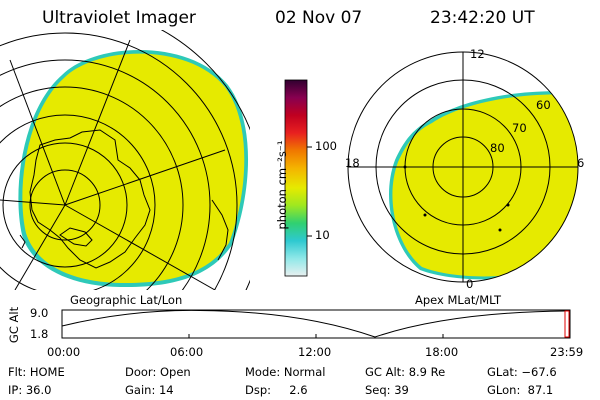 The image size is (600, 400). Describe the element at coordinates (352, 163) in the screenshot. I see `mlt-label-18: 18` at that location.